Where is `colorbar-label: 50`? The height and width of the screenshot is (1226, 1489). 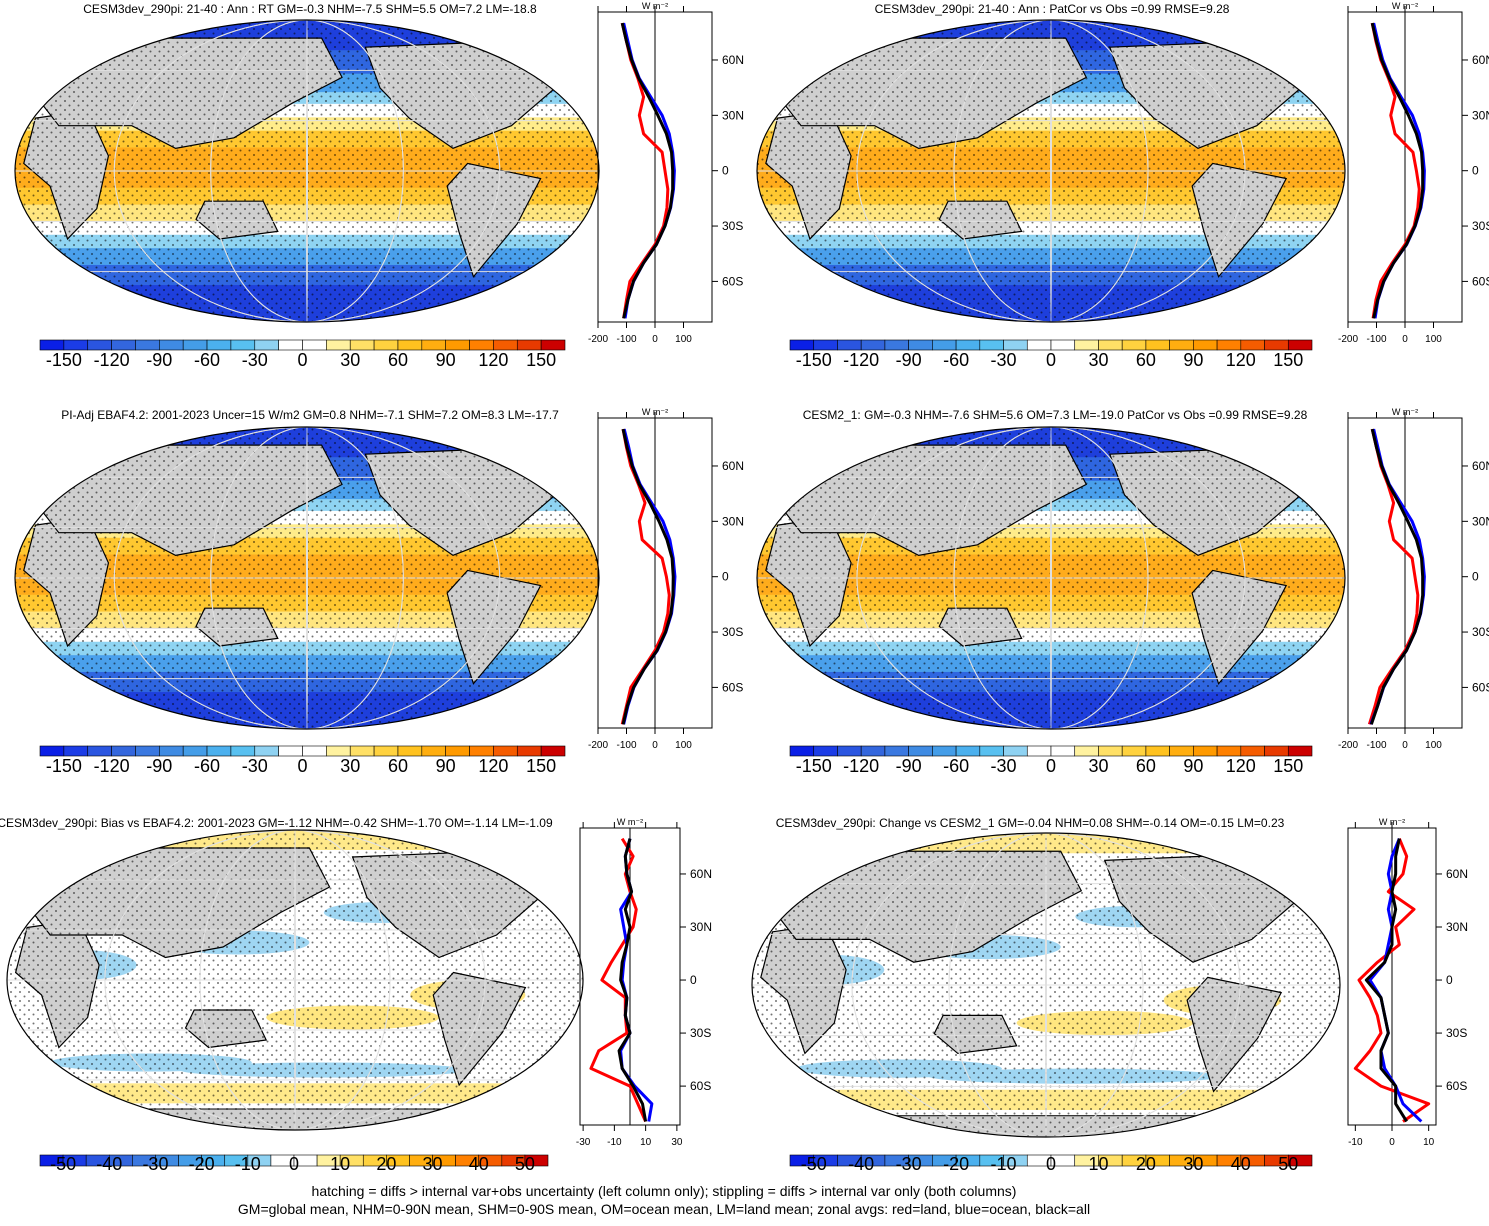
colorbar-label: 50 is located at coordinates (1288, 1164).